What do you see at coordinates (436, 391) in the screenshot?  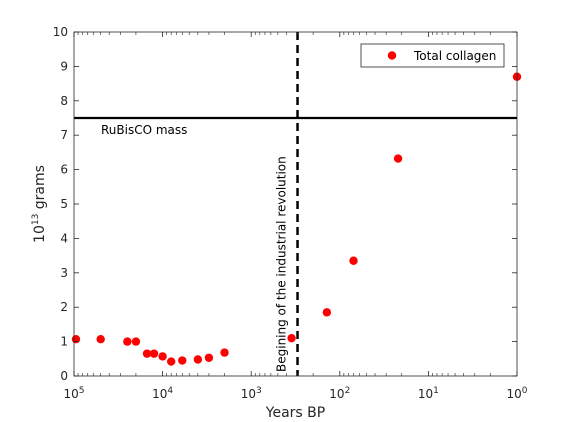 I see `x-tick-label-exponent: 1` at bounding box center [436, 391].